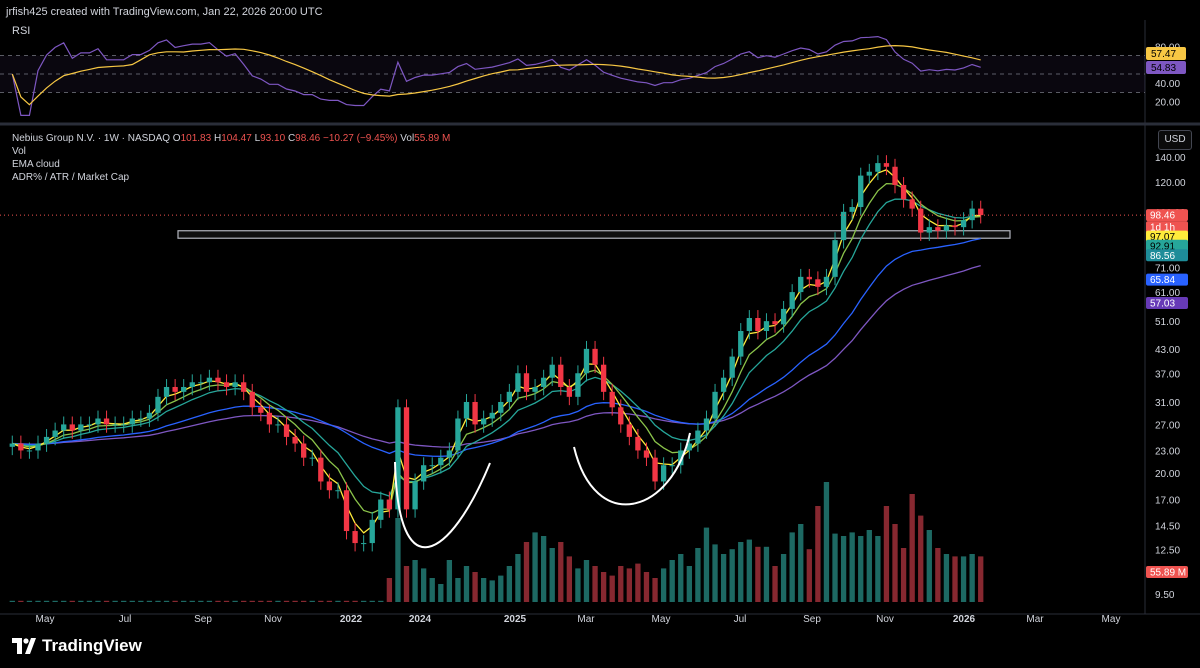 This screenshot has width=1200, height=668. What do you see at coordinates (1167, 501) in the screenshot?
I see `price-axis-label: 17.00` at bounding box center [1167, 501].